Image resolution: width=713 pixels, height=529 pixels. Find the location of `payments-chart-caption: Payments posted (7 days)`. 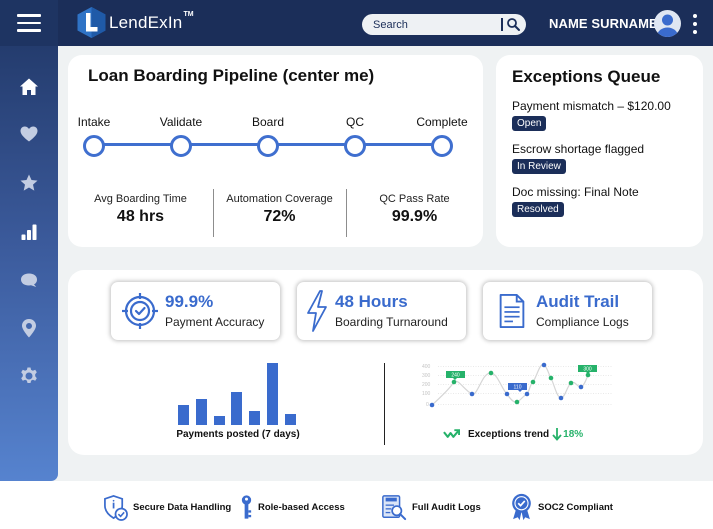

payments-chart-caption: Payments posted (7 days) is located at coordinates (238, 434).